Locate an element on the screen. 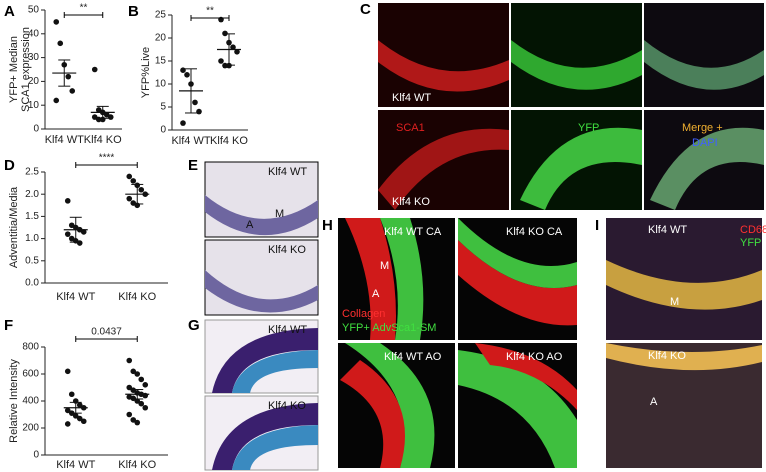 The image size is (766, 472). panel-i: I Klf4 WT Klf4 KO CD68 YFP M A is located at coordinates (680, 342).